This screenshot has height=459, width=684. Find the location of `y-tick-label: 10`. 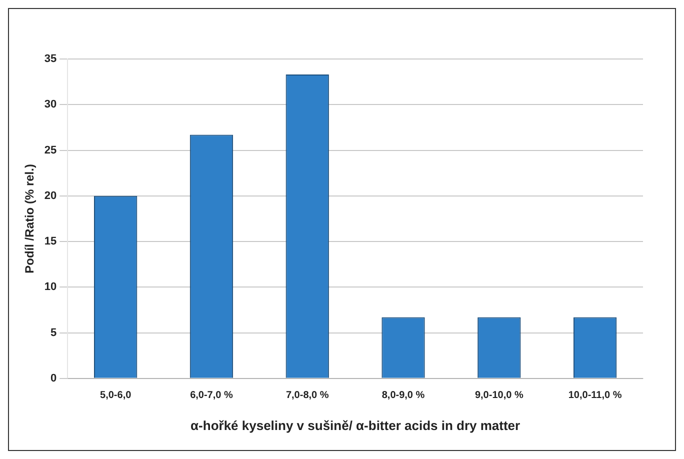

y-tick-label: 10 is located at coordinates (50, 287).